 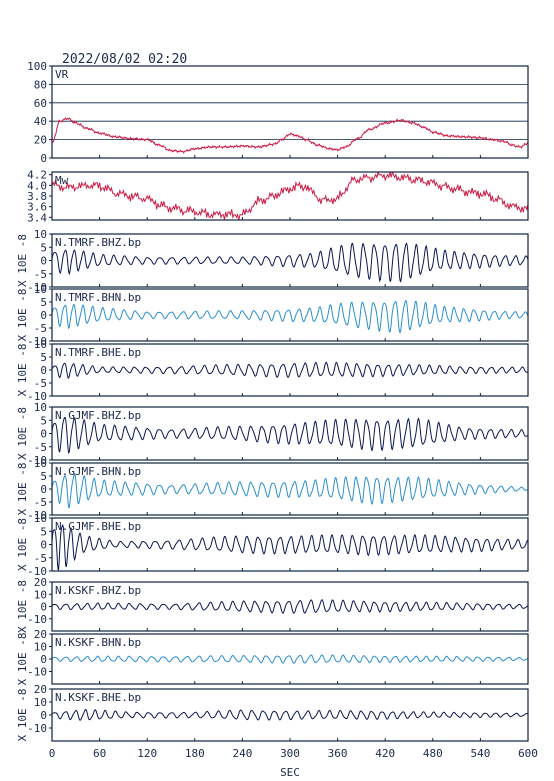 I want to click on x-tick-label: 180, so click(x=195, y=753).